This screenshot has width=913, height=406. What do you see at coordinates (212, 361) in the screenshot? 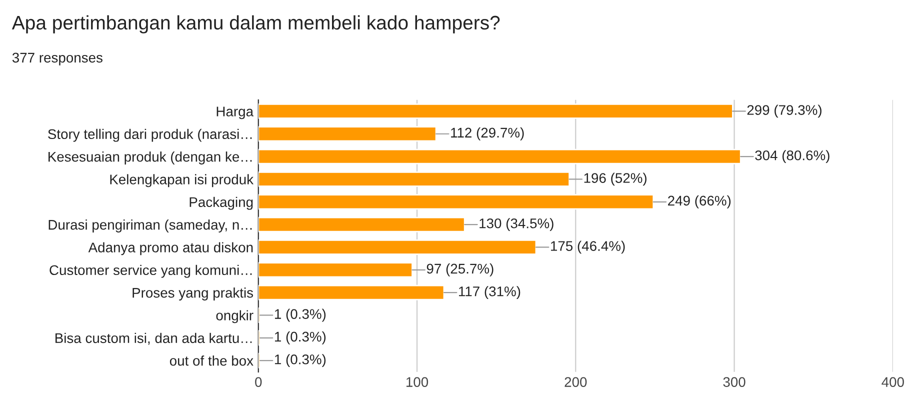
I see `y-tick-label: out of the box` at bounding box center [212, 361].